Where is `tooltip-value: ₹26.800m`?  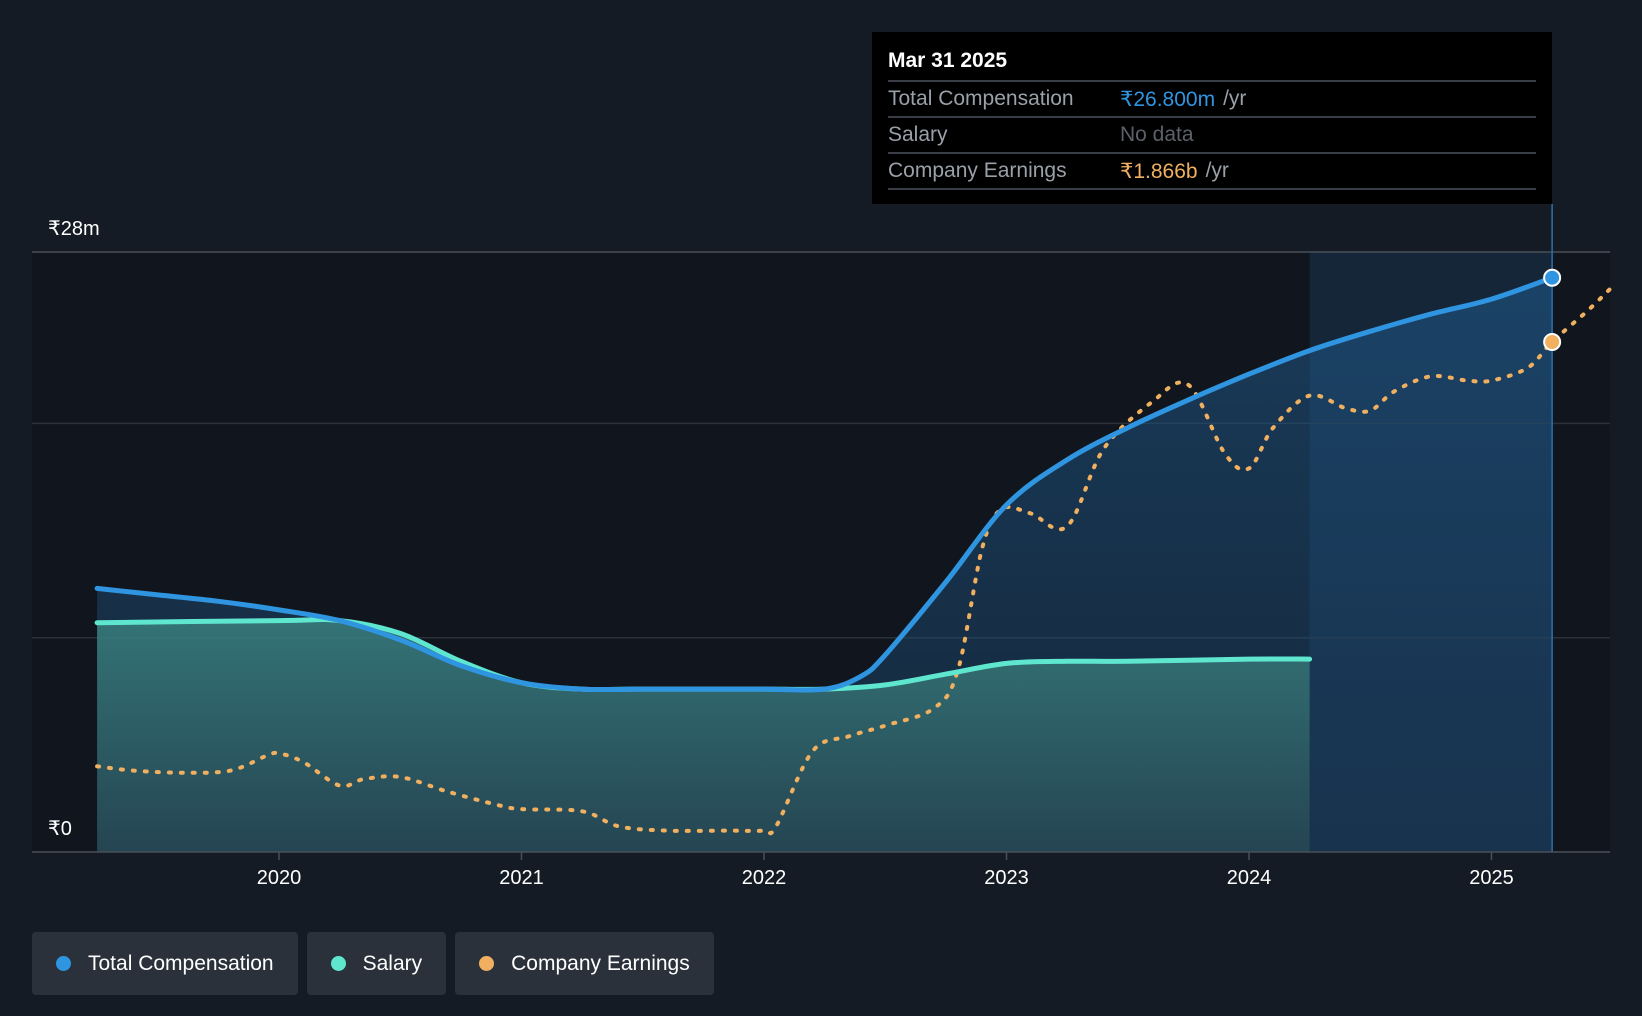 tooltip-value: ₹26.800m is located at coordinates (1168, 99).